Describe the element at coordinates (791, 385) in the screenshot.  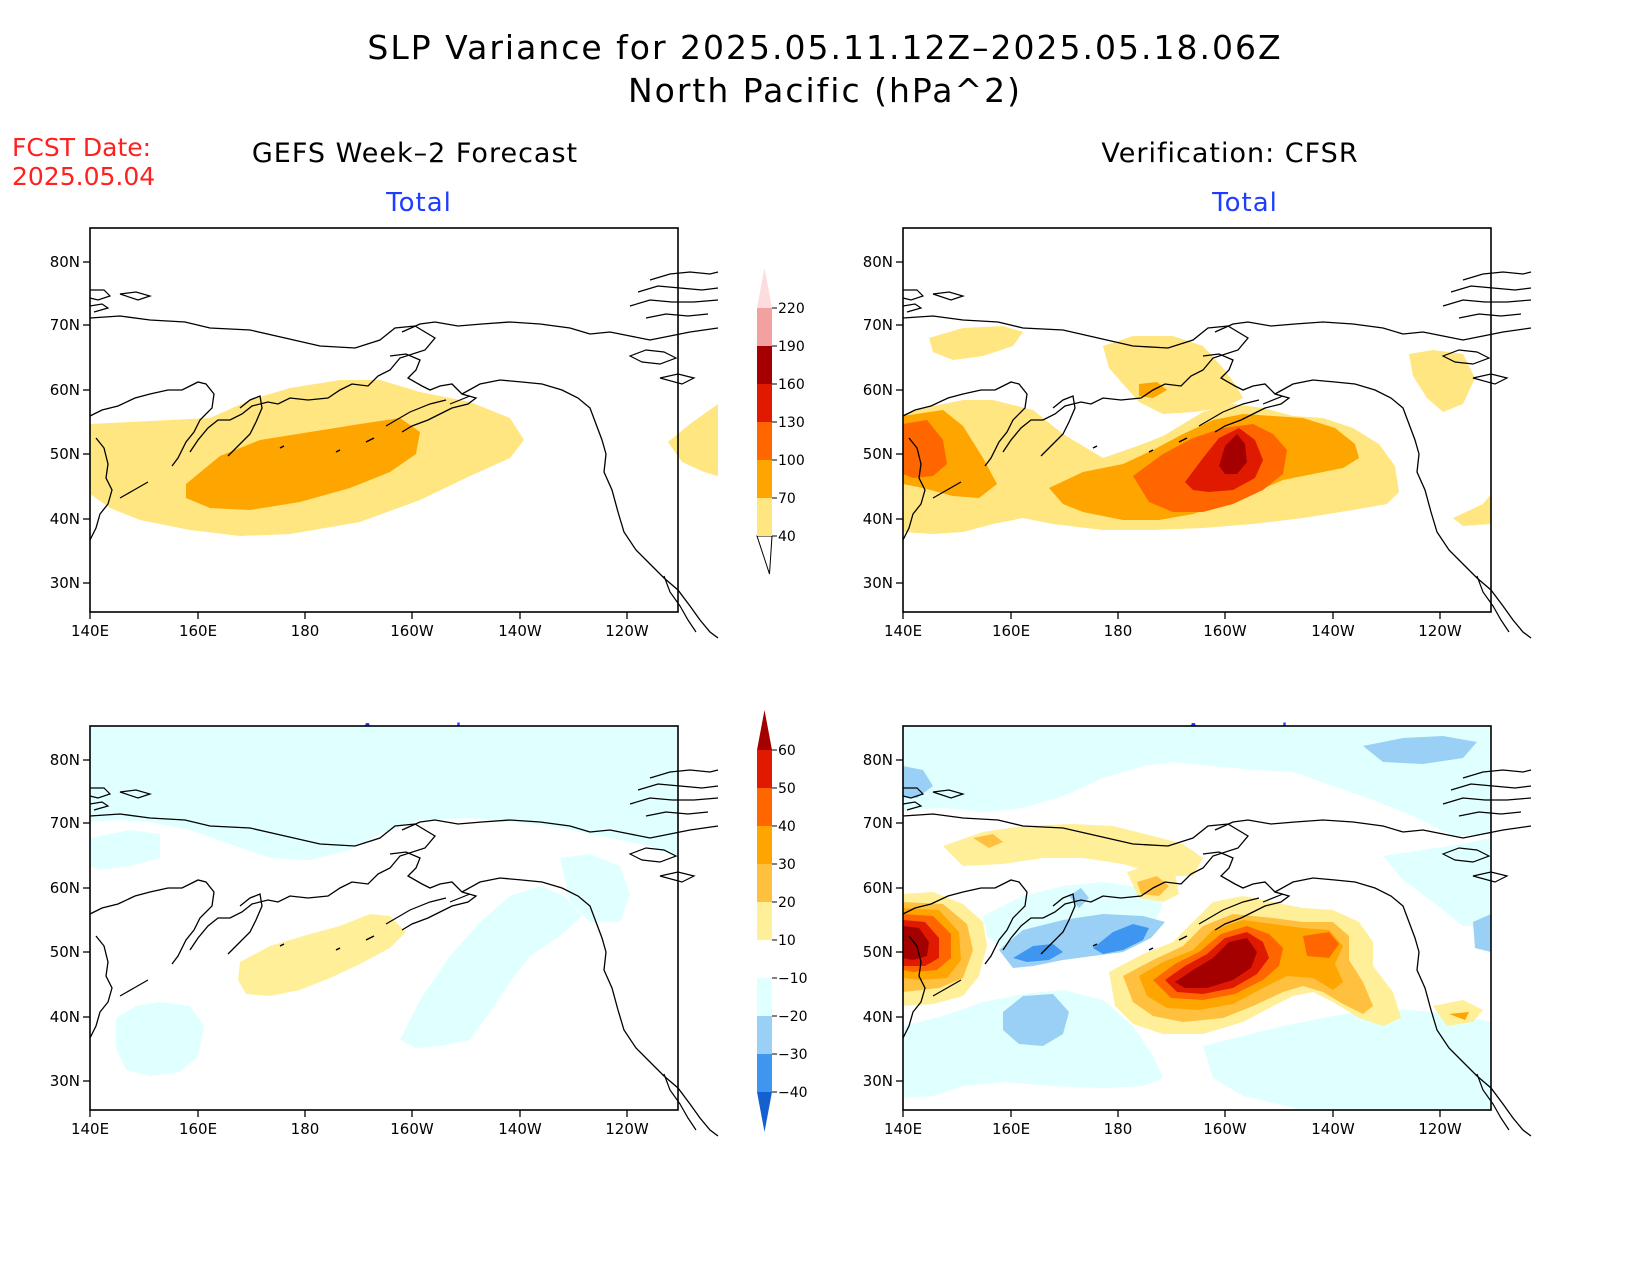
I see `colorbar-total-label: 160` at that location.